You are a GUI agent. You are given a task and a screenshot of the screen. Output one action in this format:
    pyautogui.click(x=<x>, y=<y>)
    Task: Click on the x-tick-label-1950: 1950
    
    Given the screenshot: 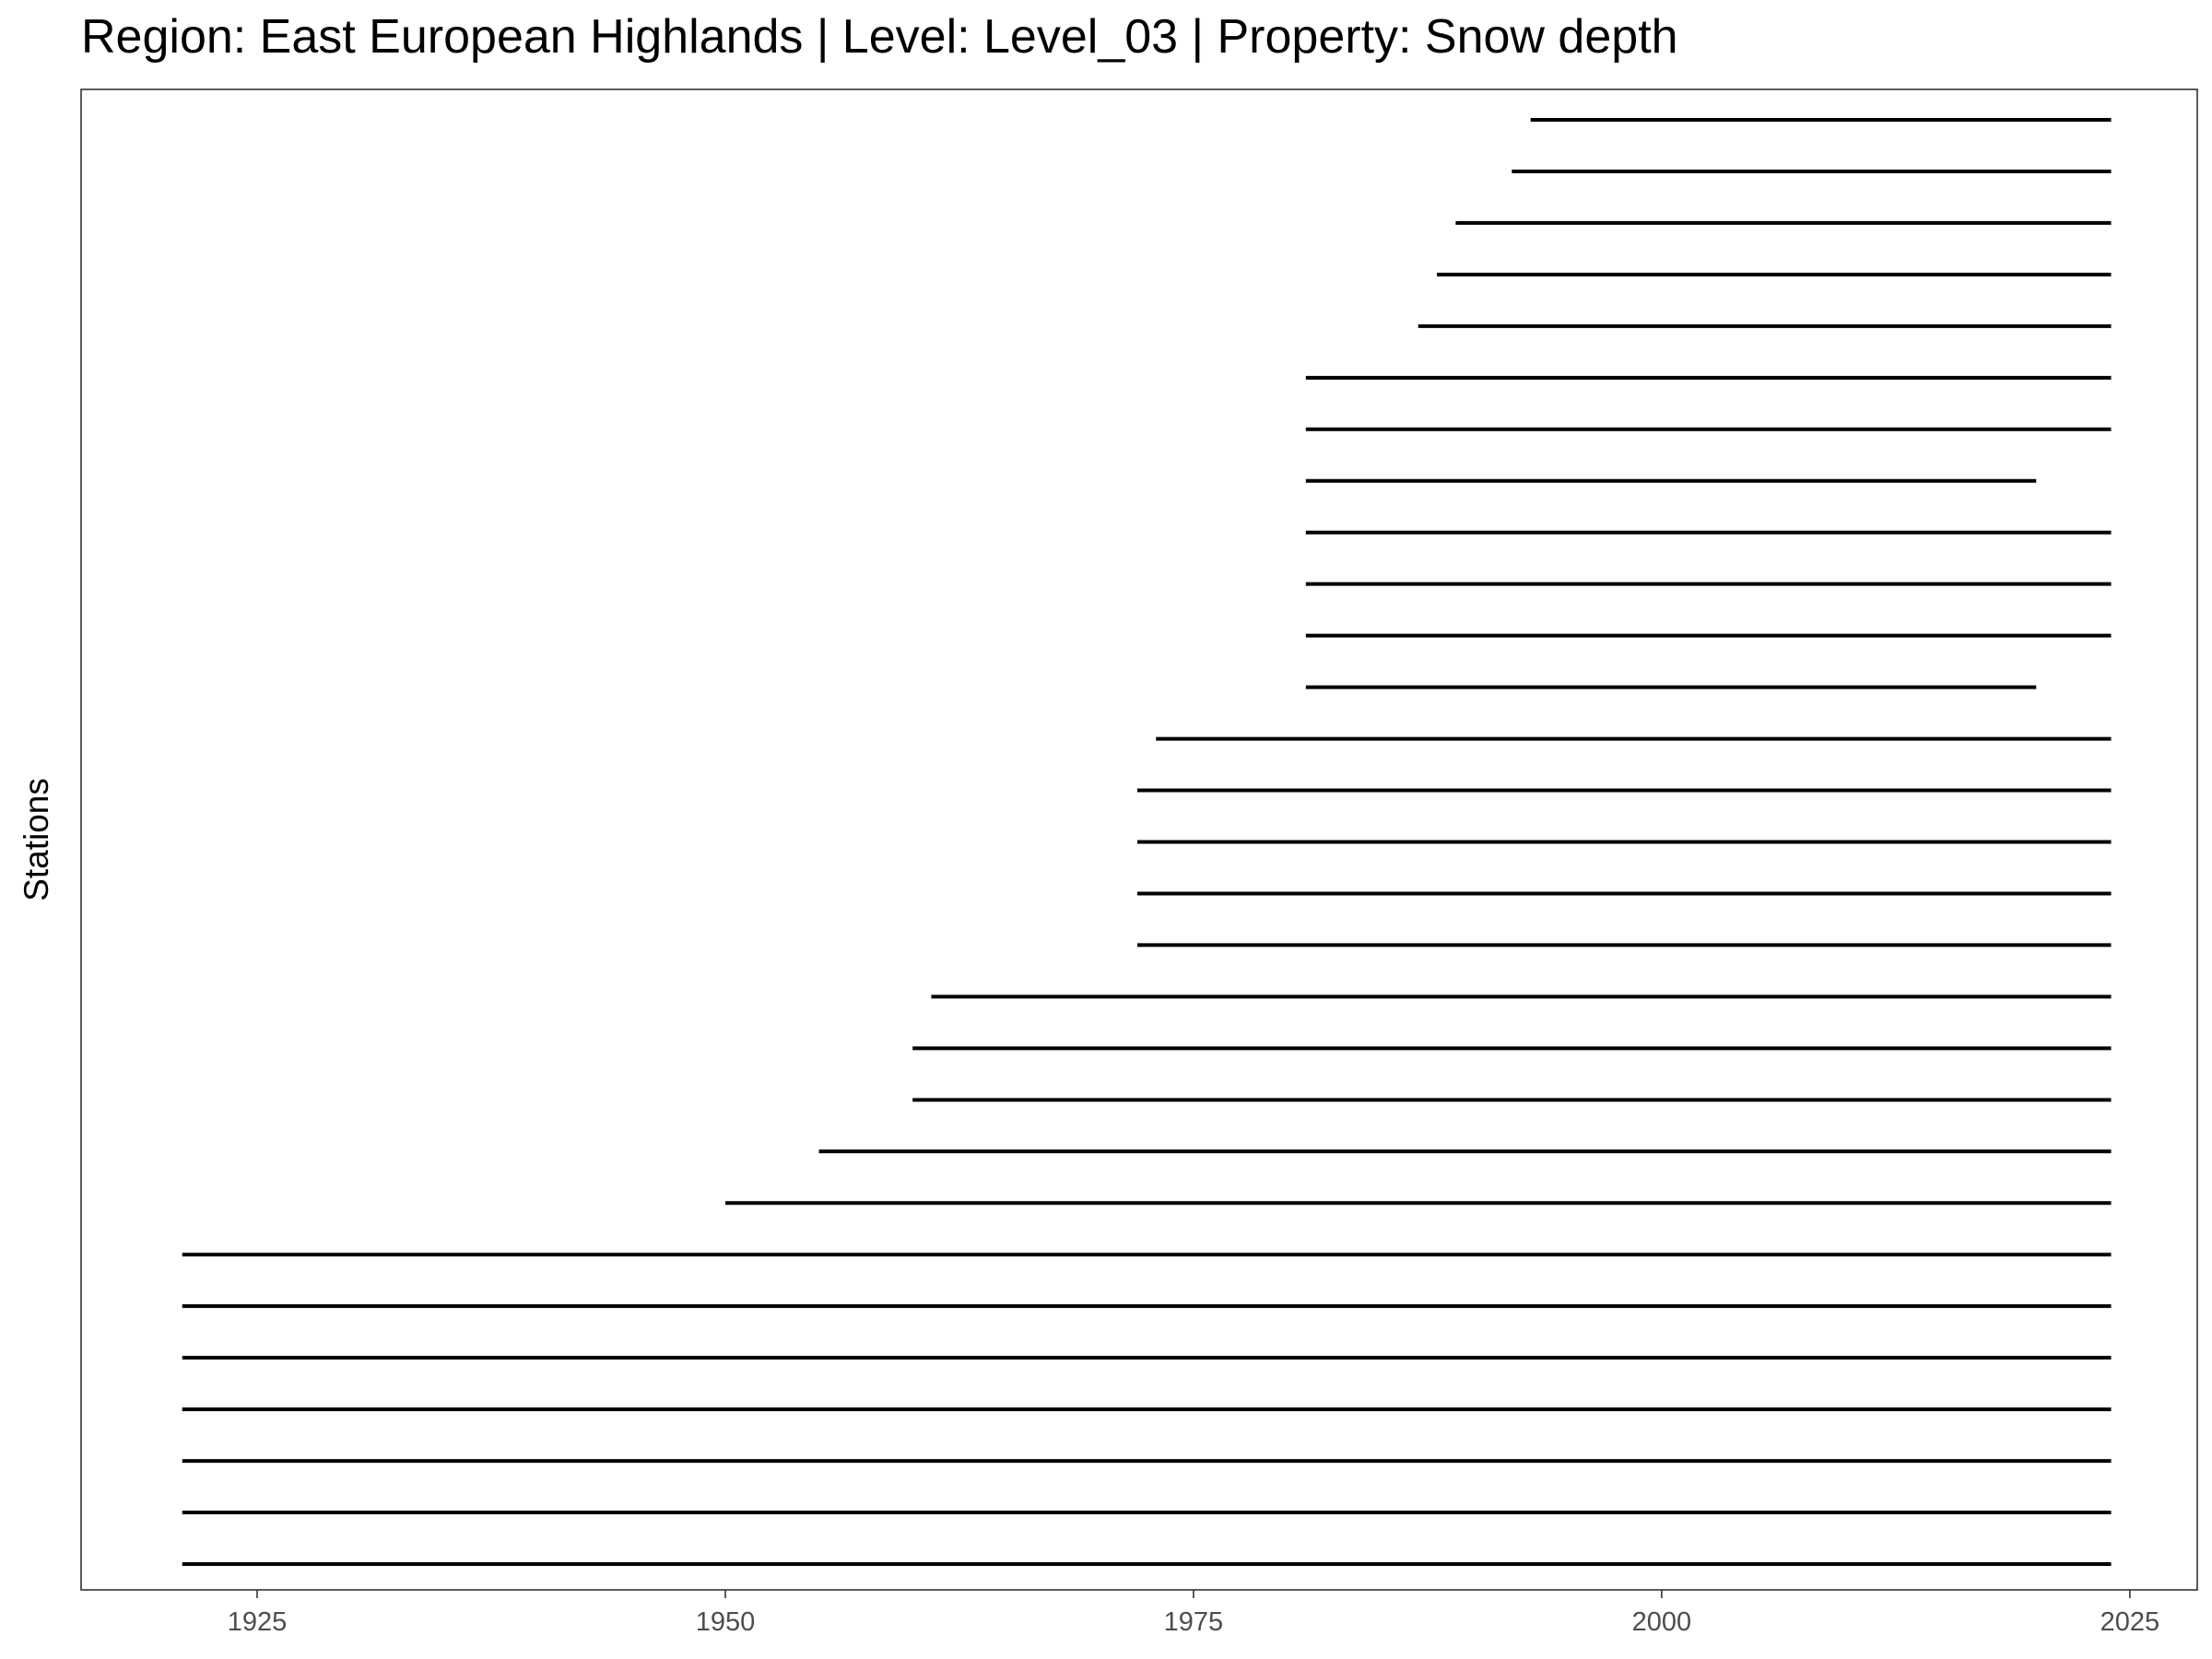 What is the action you would take?
    pyautogui.click(x=726, y=1622)
    